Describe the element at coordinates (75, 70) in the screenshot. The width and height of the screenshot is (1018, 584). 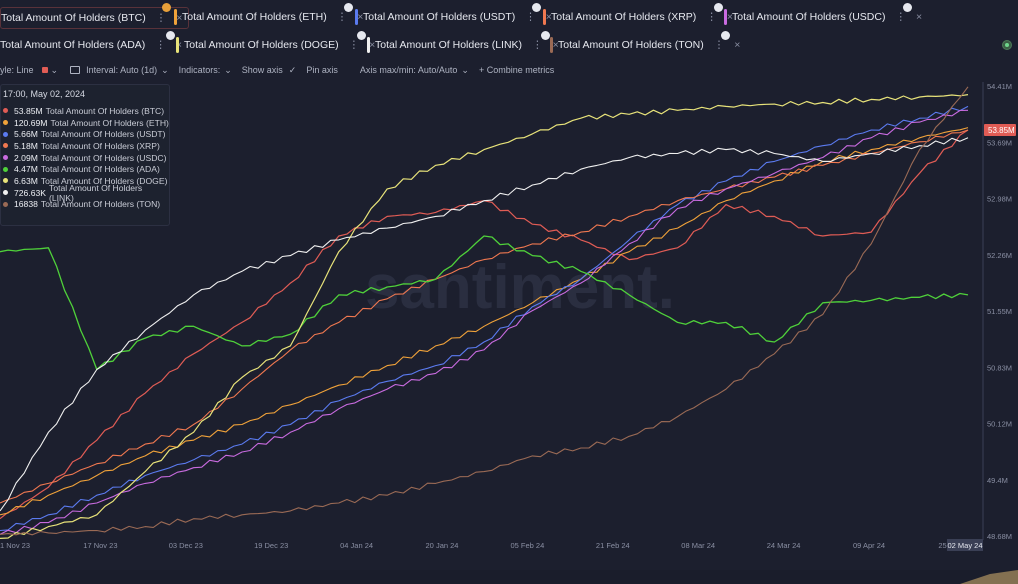
I see `calendar-icon` at that location.